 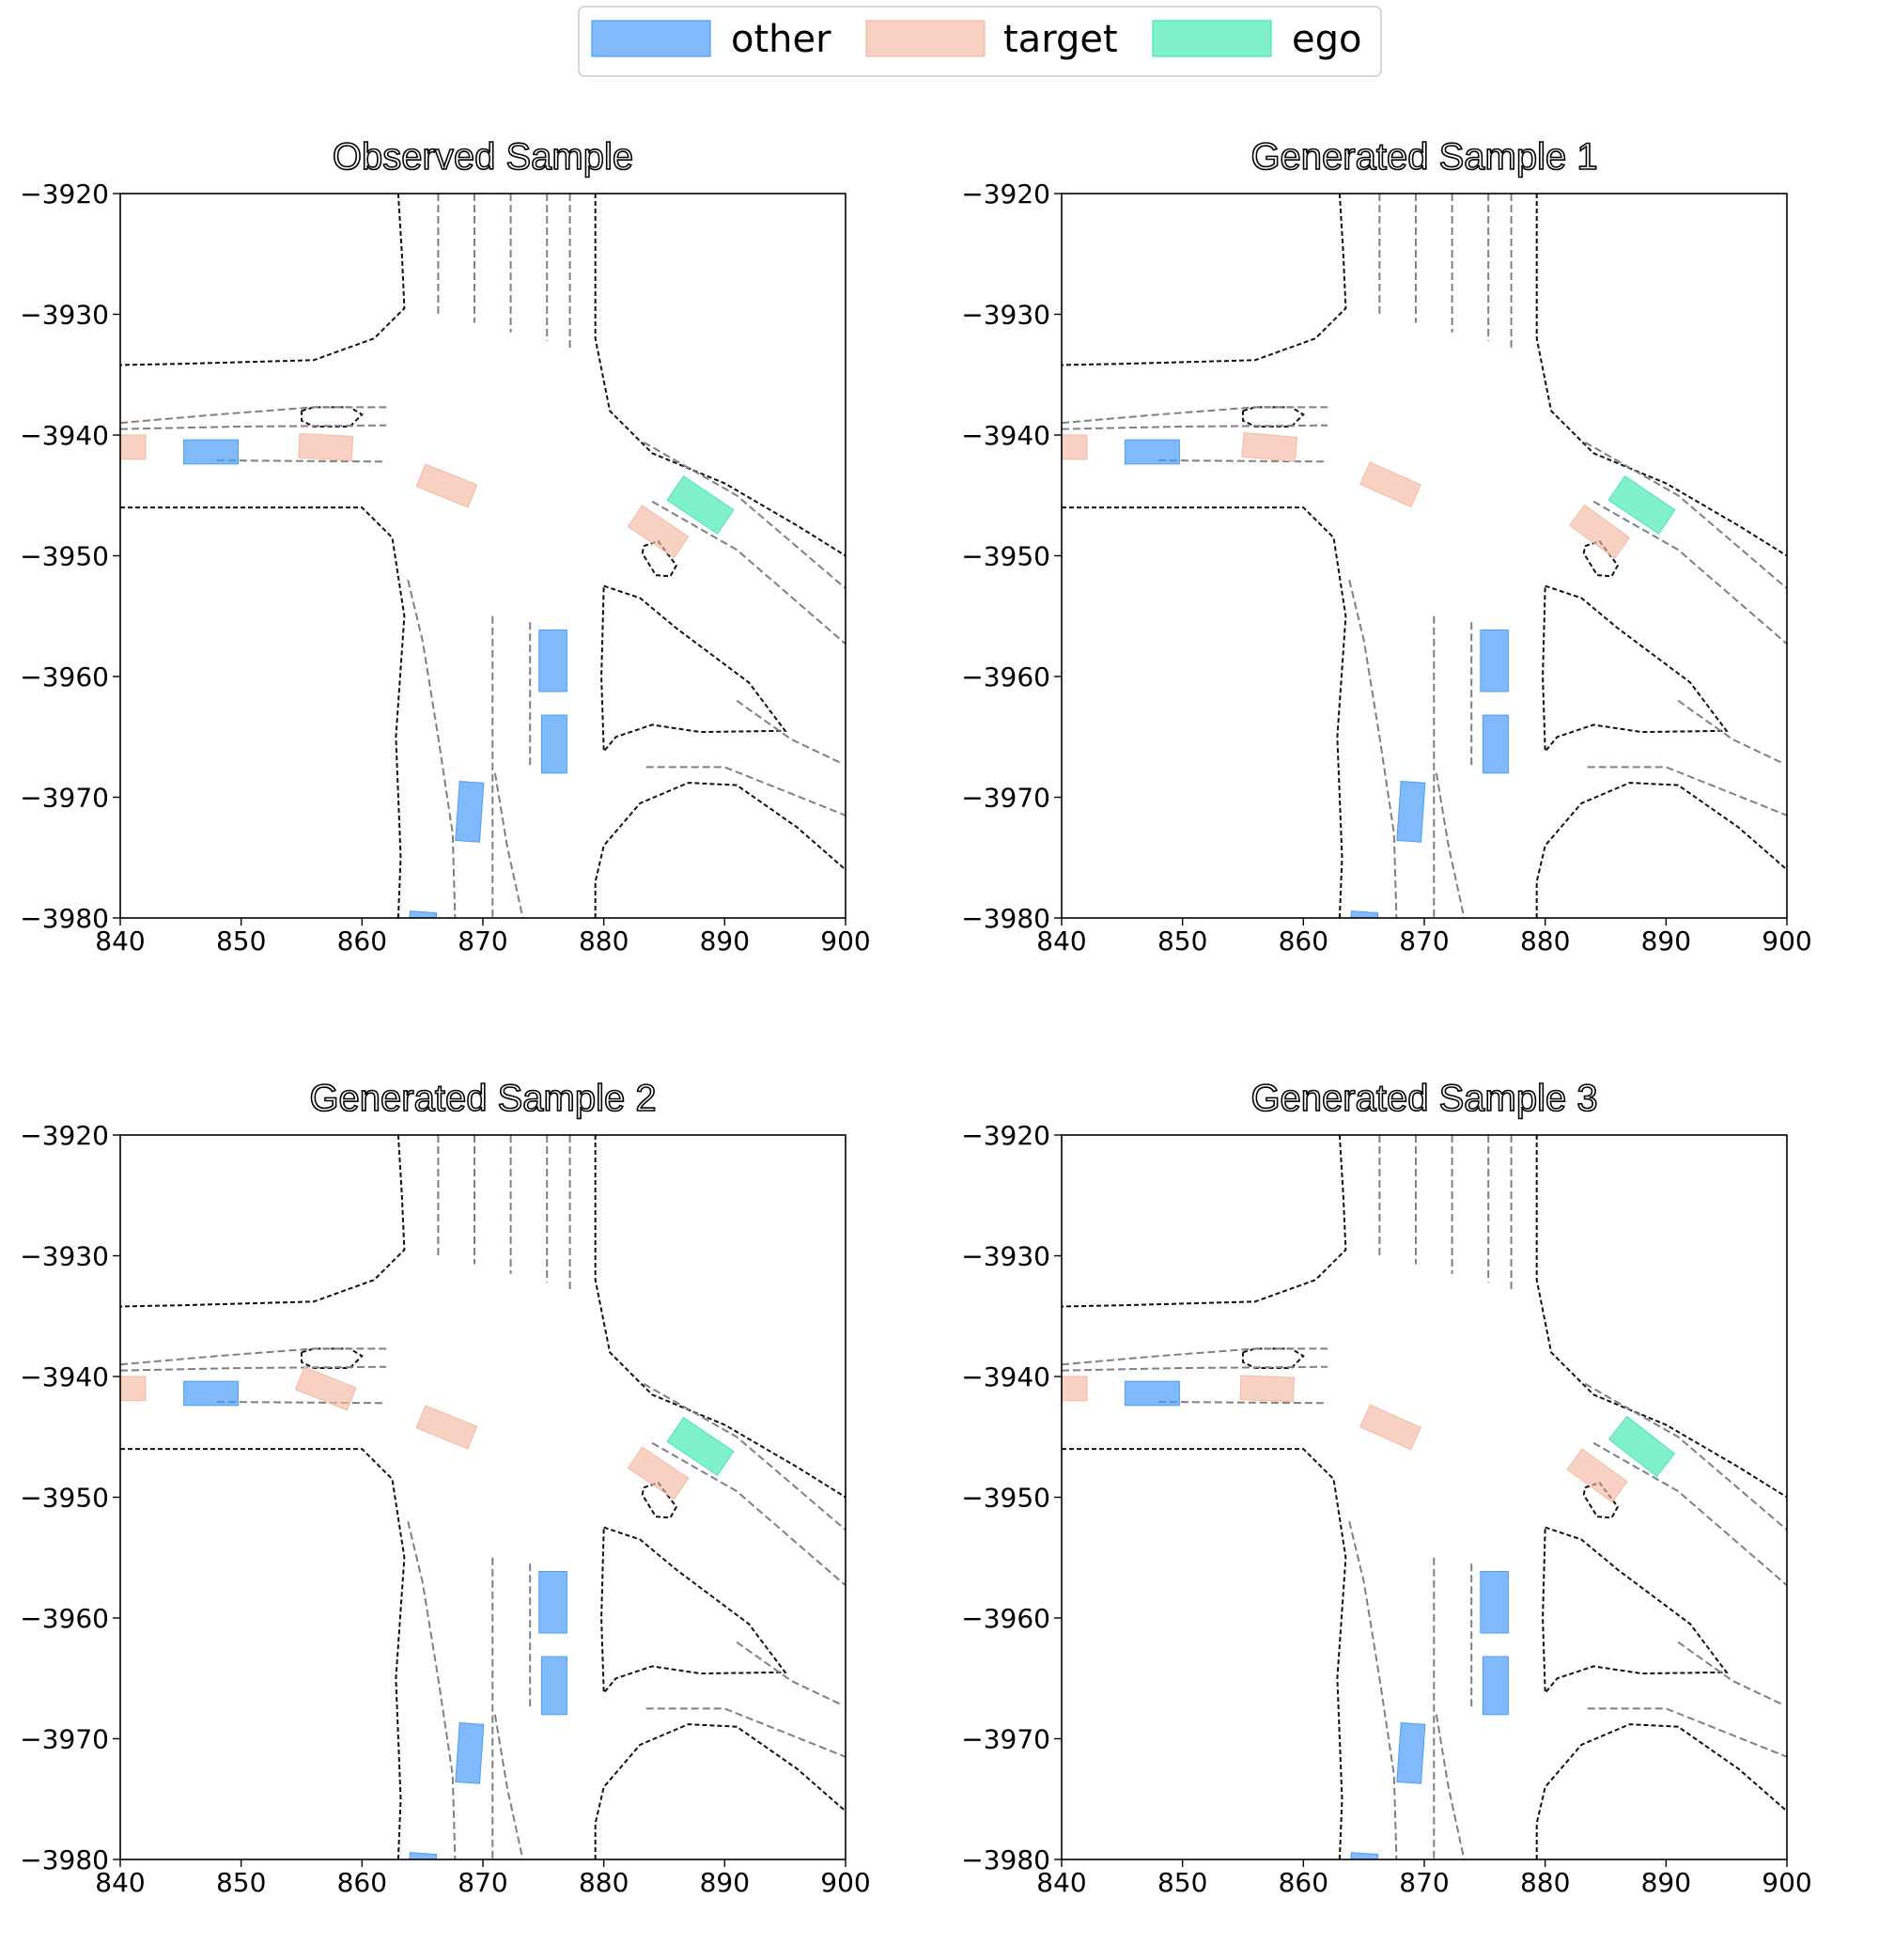 I want to click on subplot-title: Generated Sample 1, so click(x=1423, y=157).